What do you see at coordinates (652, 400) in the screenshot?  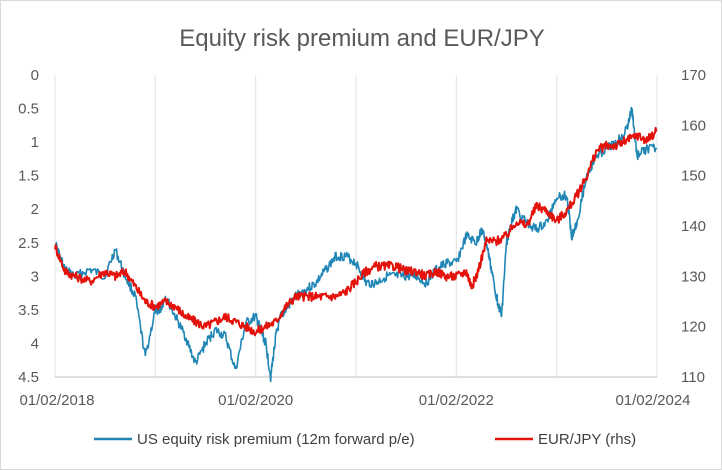 I see `x-axis-tick-label: 01/02/2024` at bounding box center [652, 400].